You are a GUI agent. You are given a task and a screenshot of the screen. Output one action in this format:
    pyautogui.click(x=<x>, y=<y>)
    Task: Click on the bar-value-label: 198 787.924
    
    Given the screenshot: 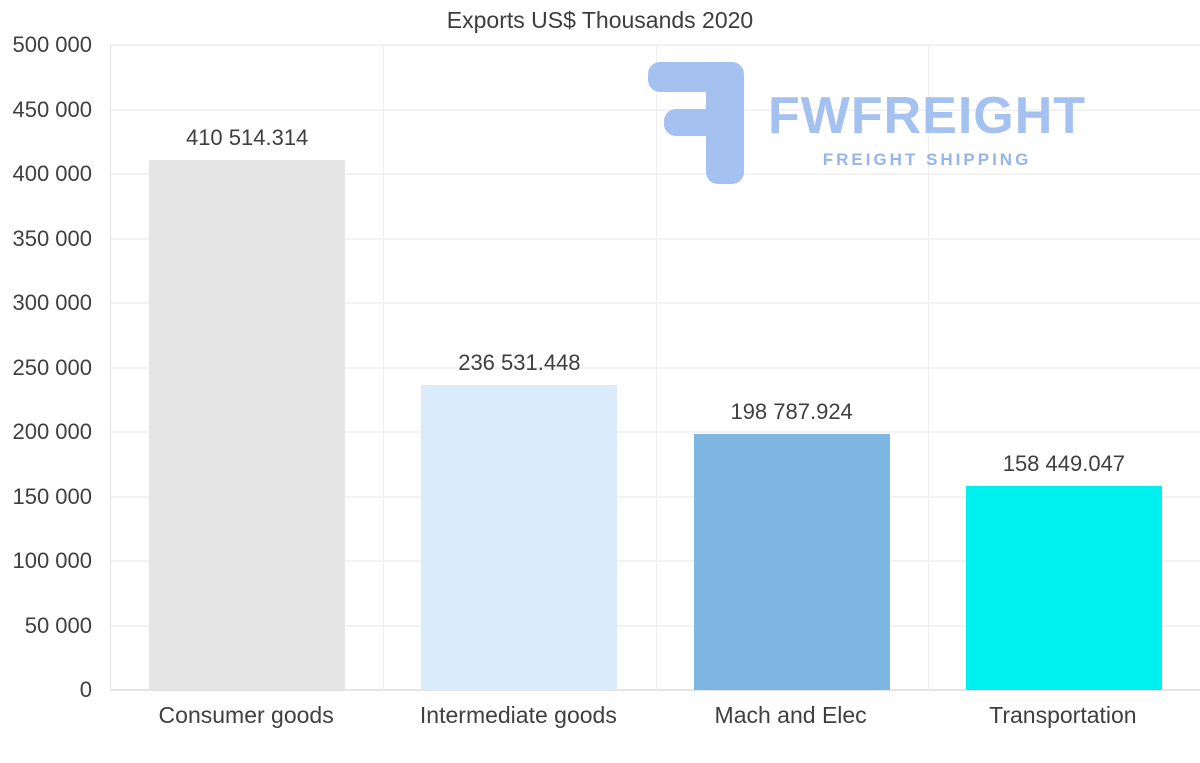 What is the action you would take?
    pyautogui.click(x=791, y=411)
    